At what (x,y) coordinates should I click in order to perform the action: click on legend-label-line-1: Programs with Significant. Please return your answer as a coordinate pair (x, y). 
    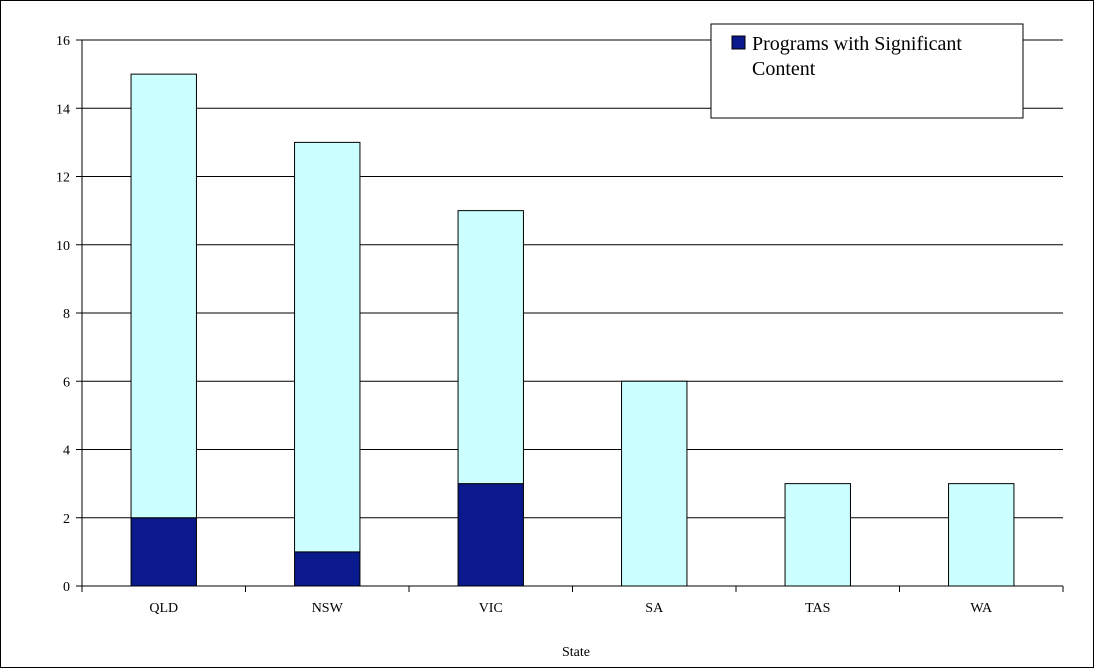
    Looking at the image, I should click on (857, 44).